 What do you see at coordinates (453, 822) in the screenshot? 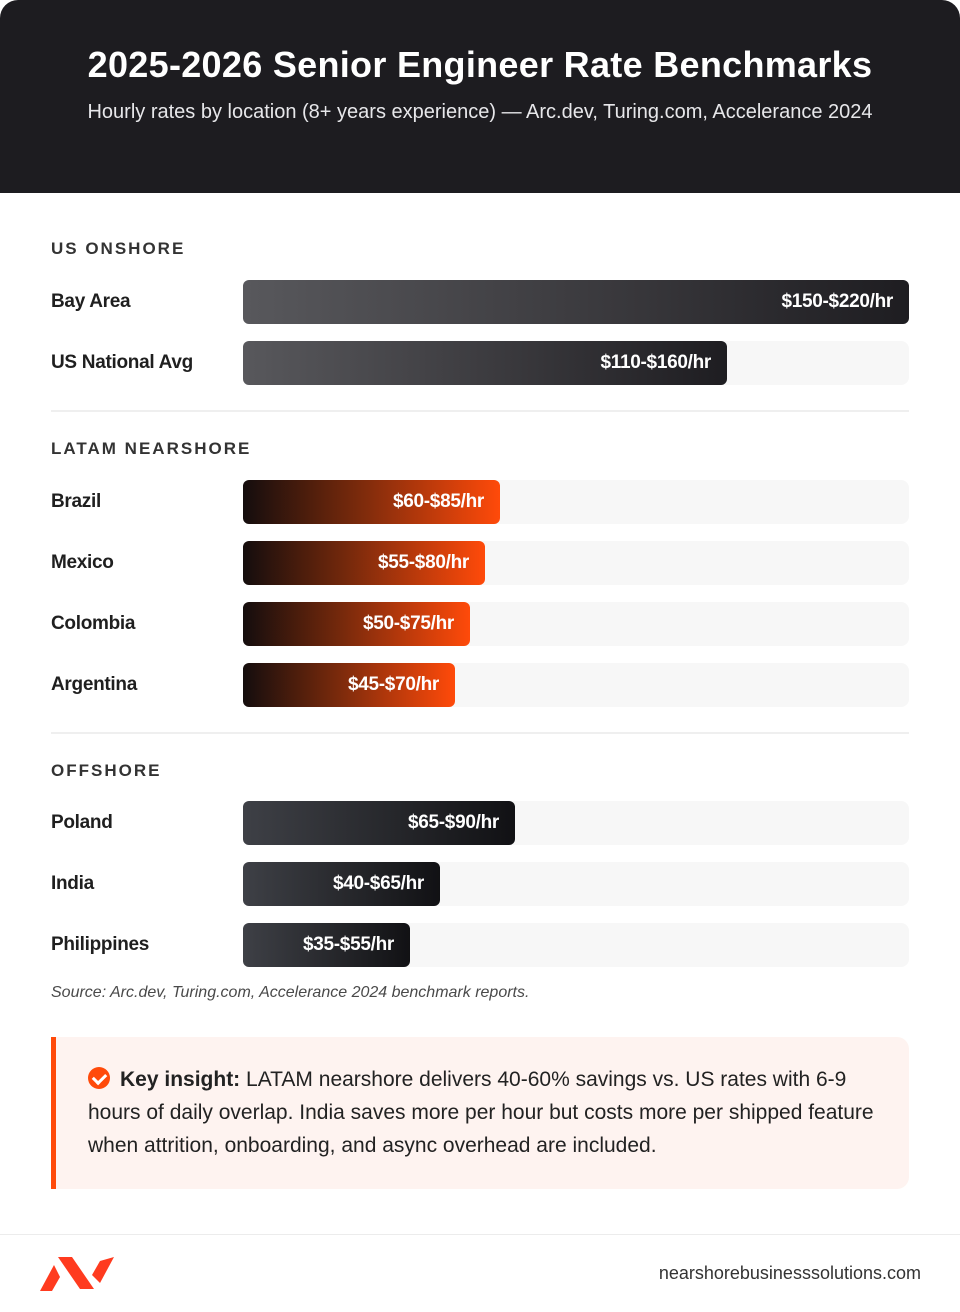
I see `bar-value-label: $65-$90/hr` at bounding box center [453, 822].